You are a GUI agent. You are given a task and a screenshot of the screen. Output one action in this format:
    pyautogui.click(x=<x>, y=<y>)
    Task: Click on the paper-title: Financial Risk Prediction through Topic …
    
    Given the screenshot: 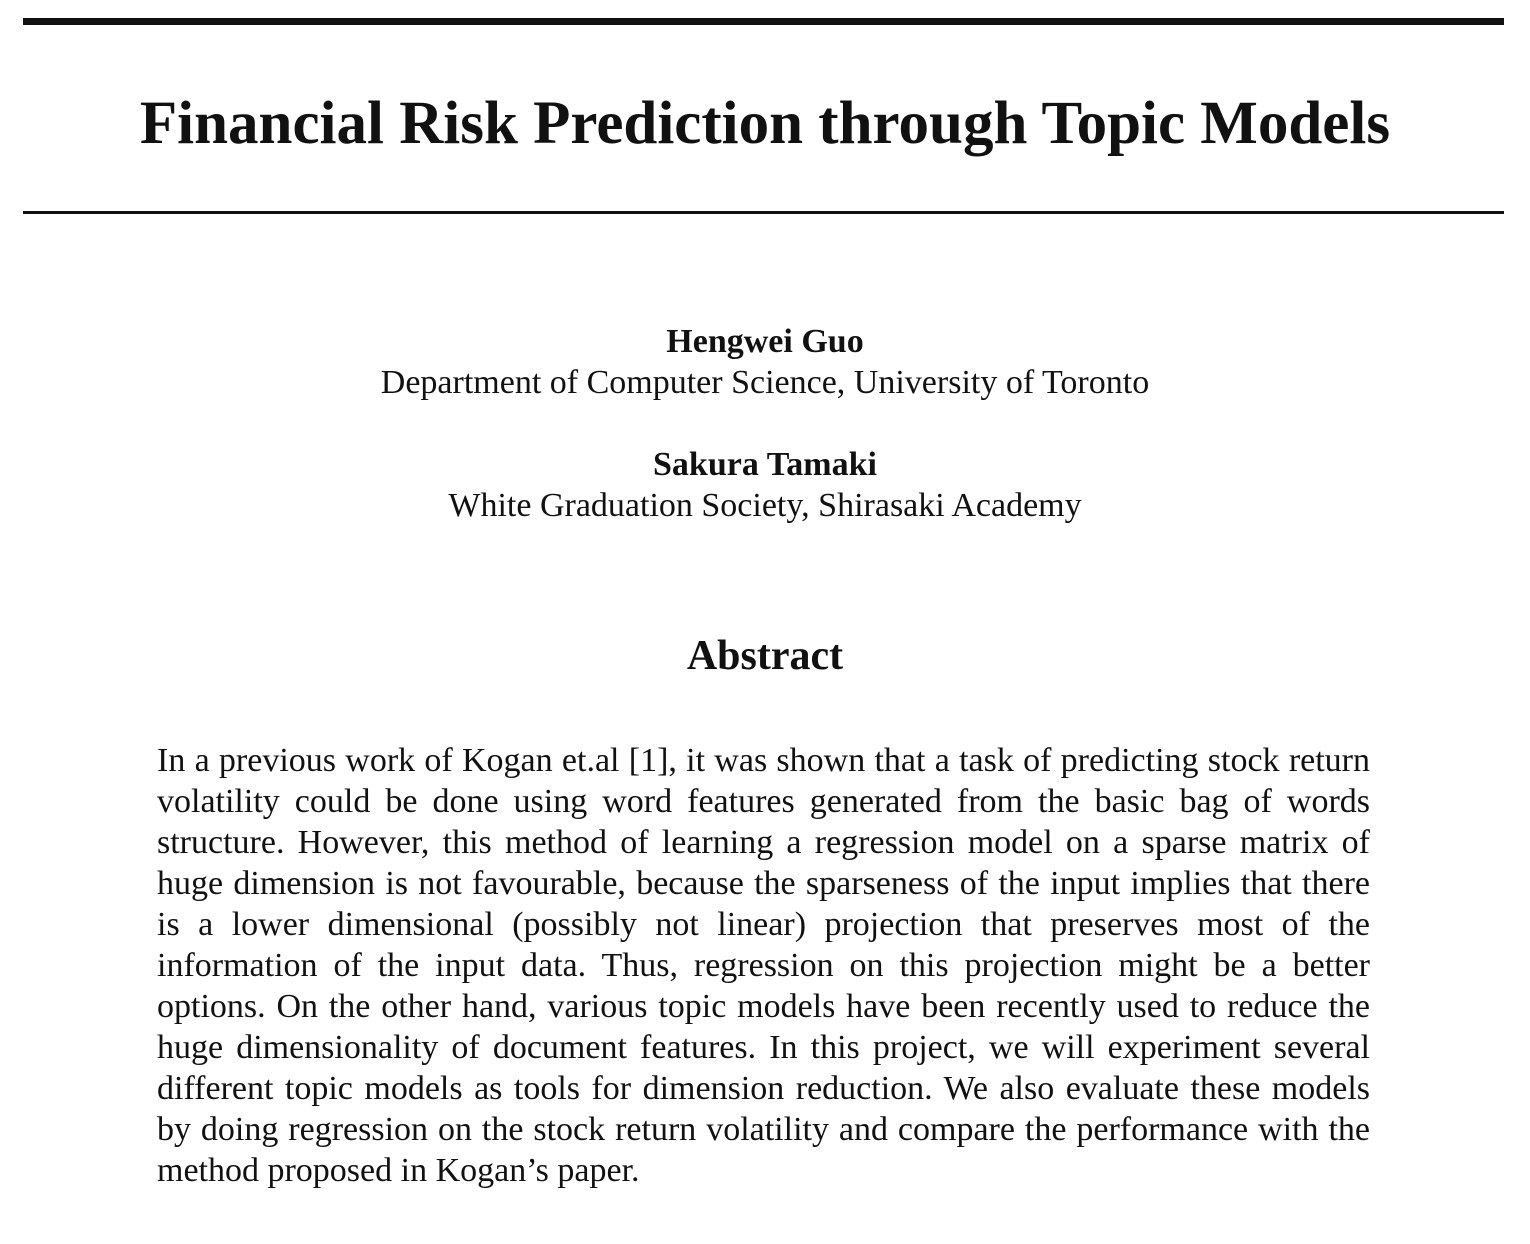 What is the action you would take?
    pyautogui.click(x=765, y=123)
    